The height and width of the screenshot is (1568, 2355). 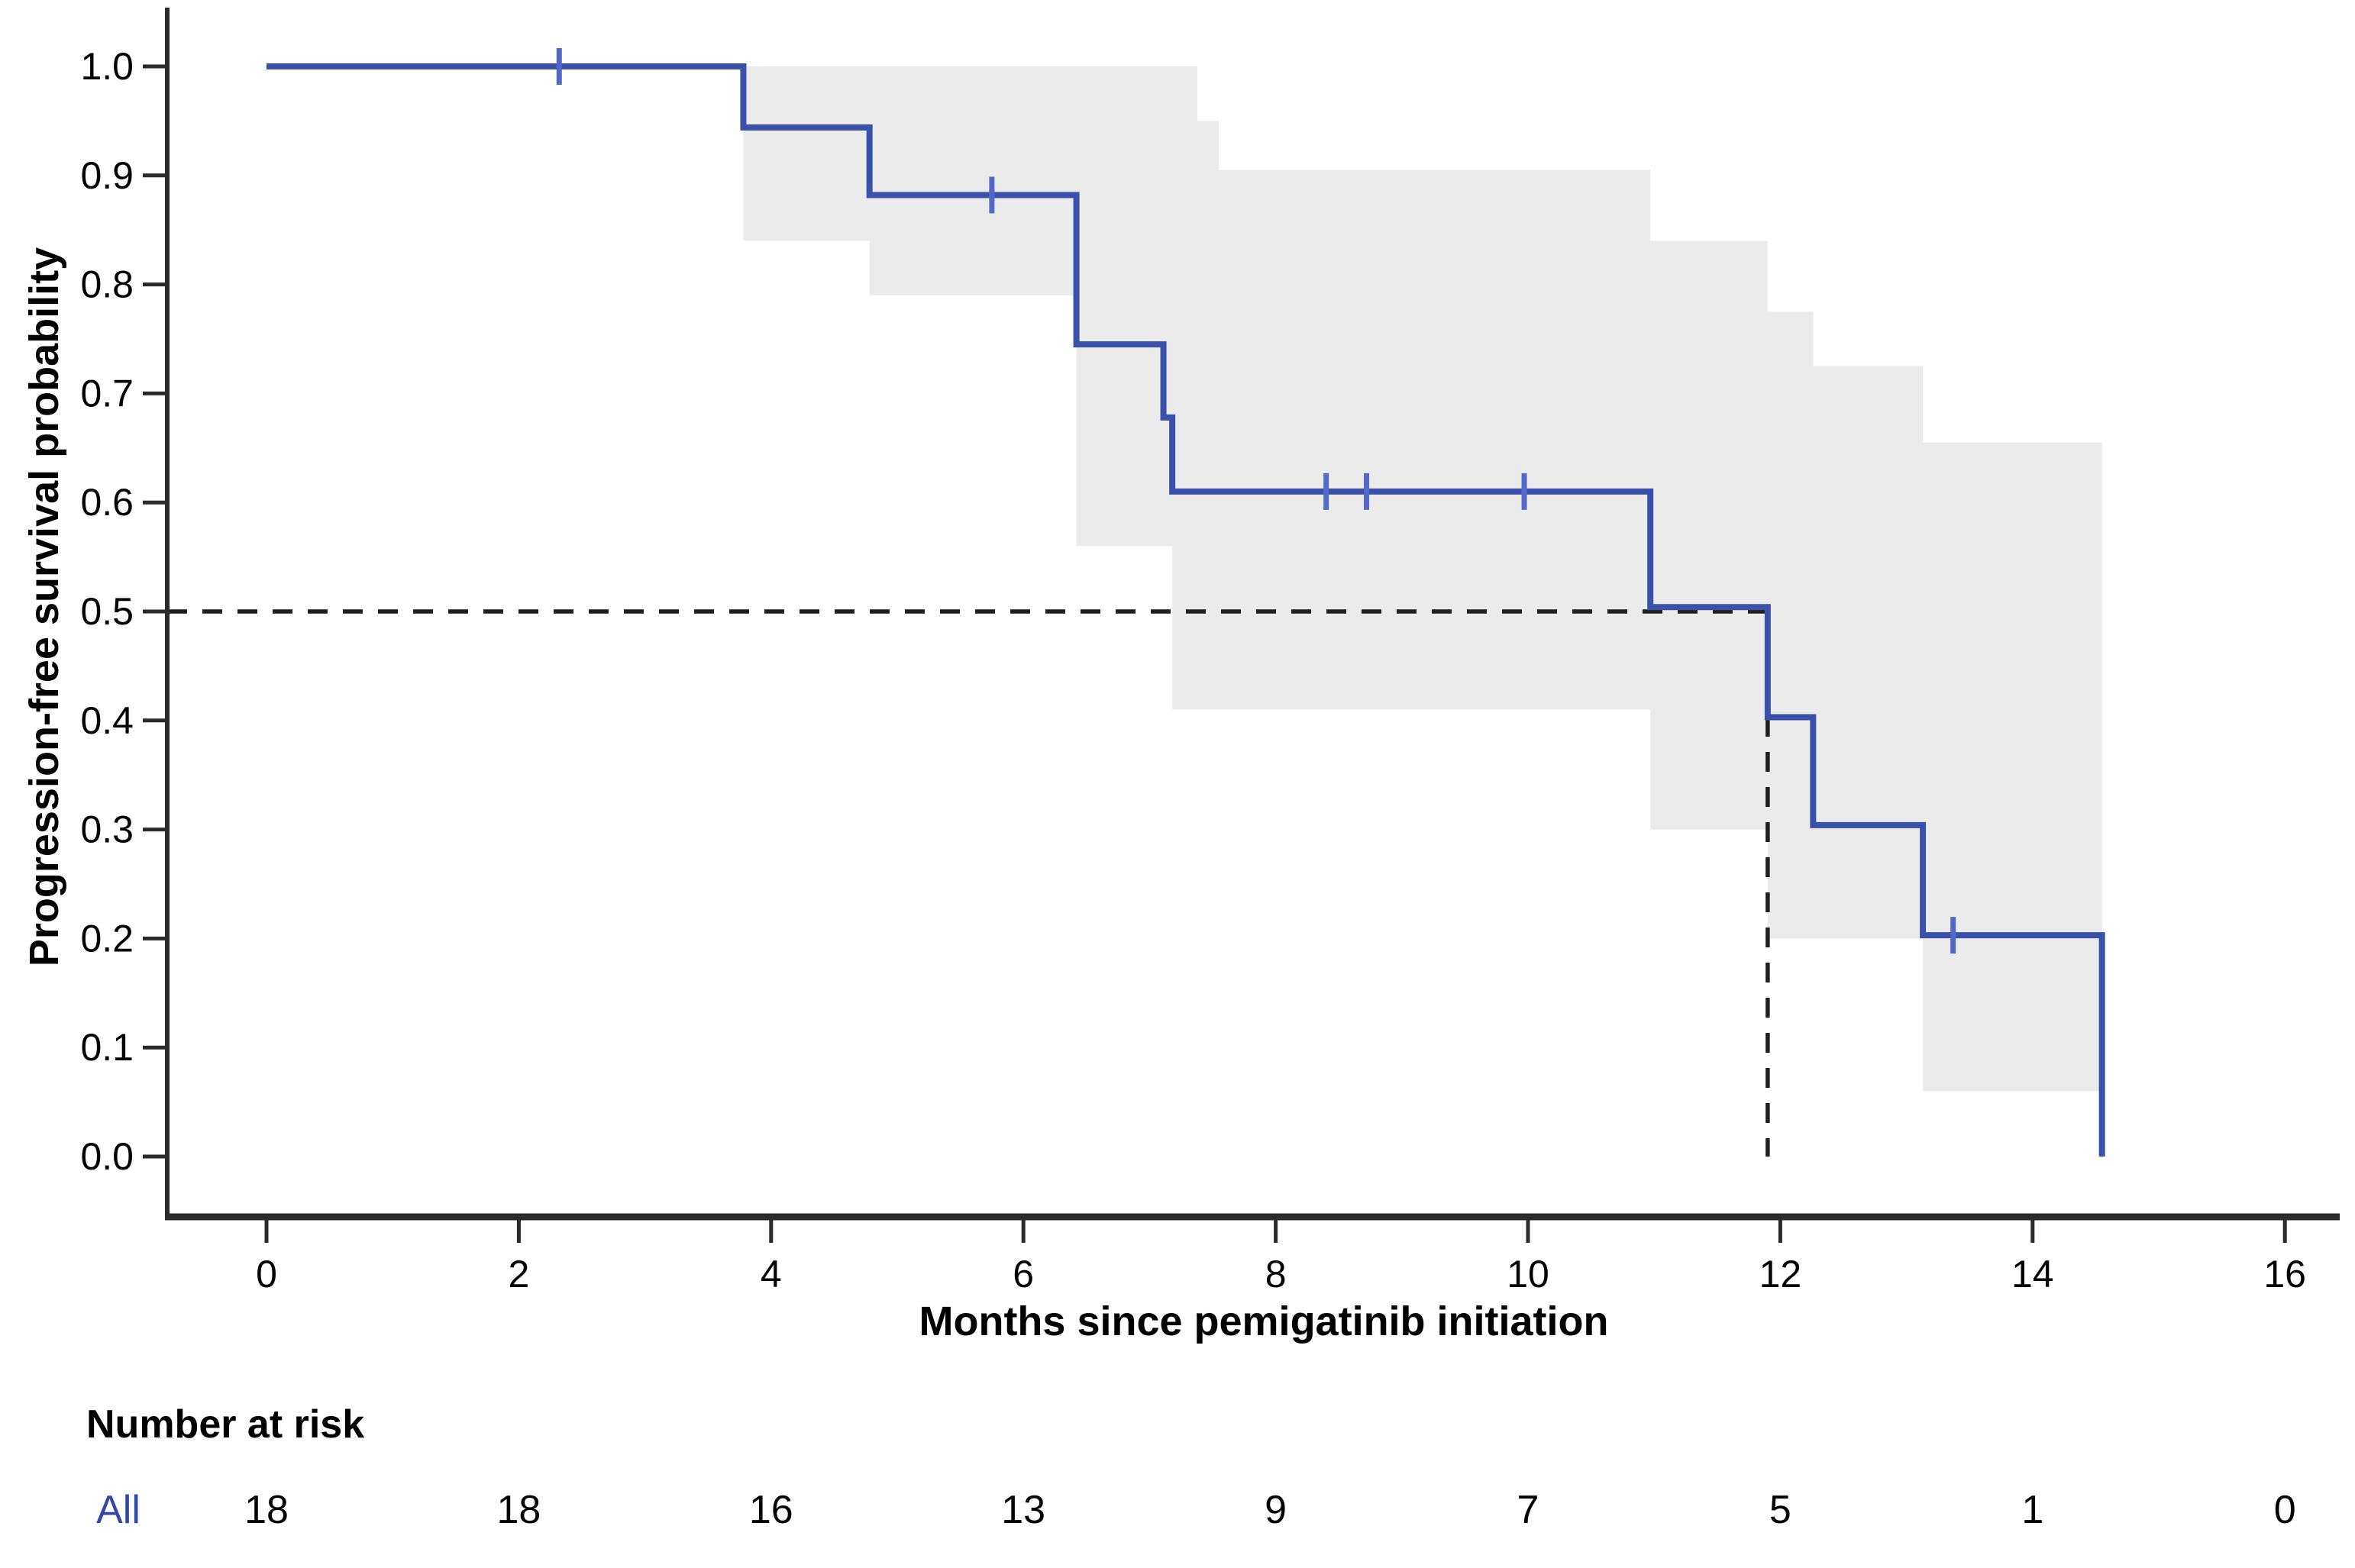 I want to click on x-tick-label-6: 6, so click(x=1023, y=1274).